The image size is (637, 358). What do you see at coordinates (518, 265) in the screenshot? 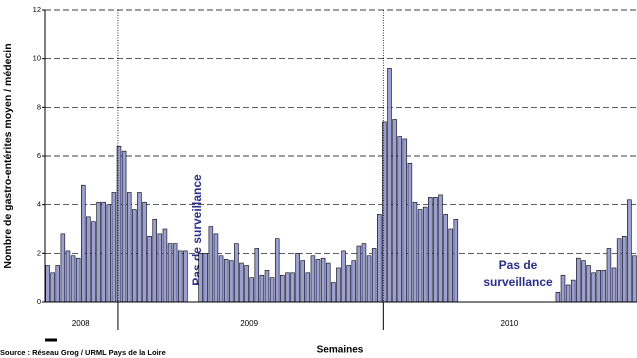
I see `annotation: Pas de` at bounding box center [518, 265].